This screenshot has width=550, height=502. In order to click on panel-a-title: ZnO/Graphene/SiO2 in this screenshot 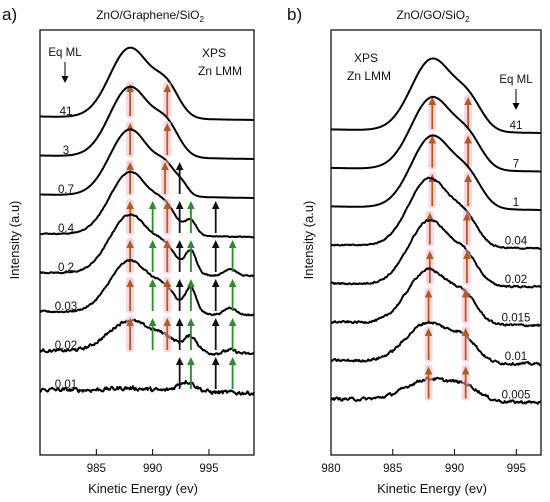, I will do `click(150, 16)`.